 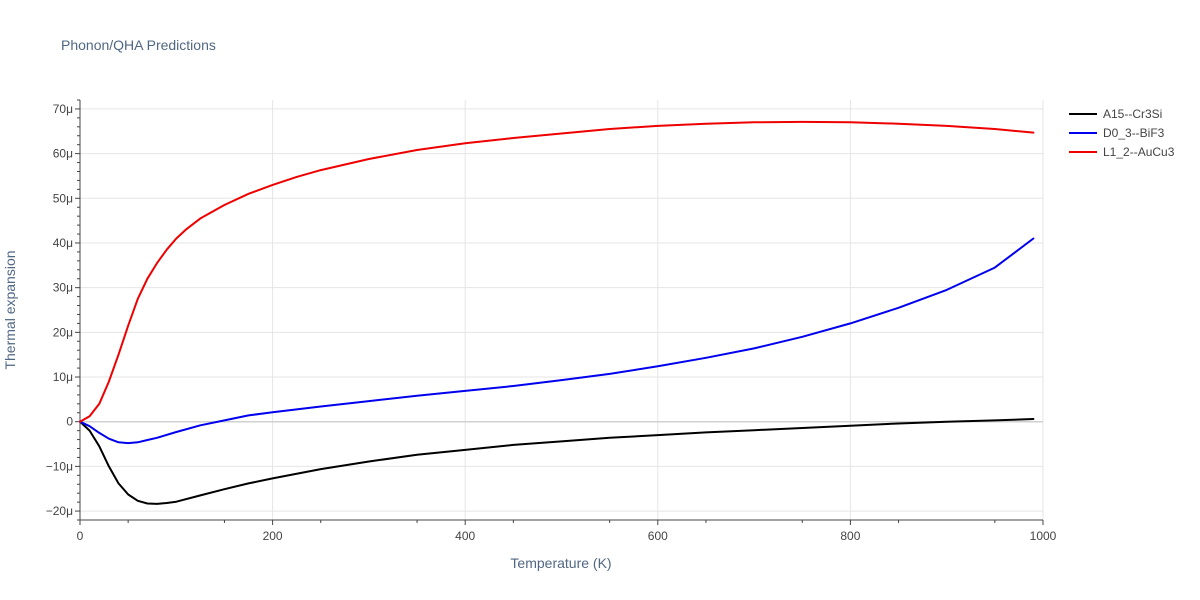 What do you see at coordinates (560, 563) in the screenshot?
I see `x-axis-title: Temperature (K)` at bounding box center [560, 563].